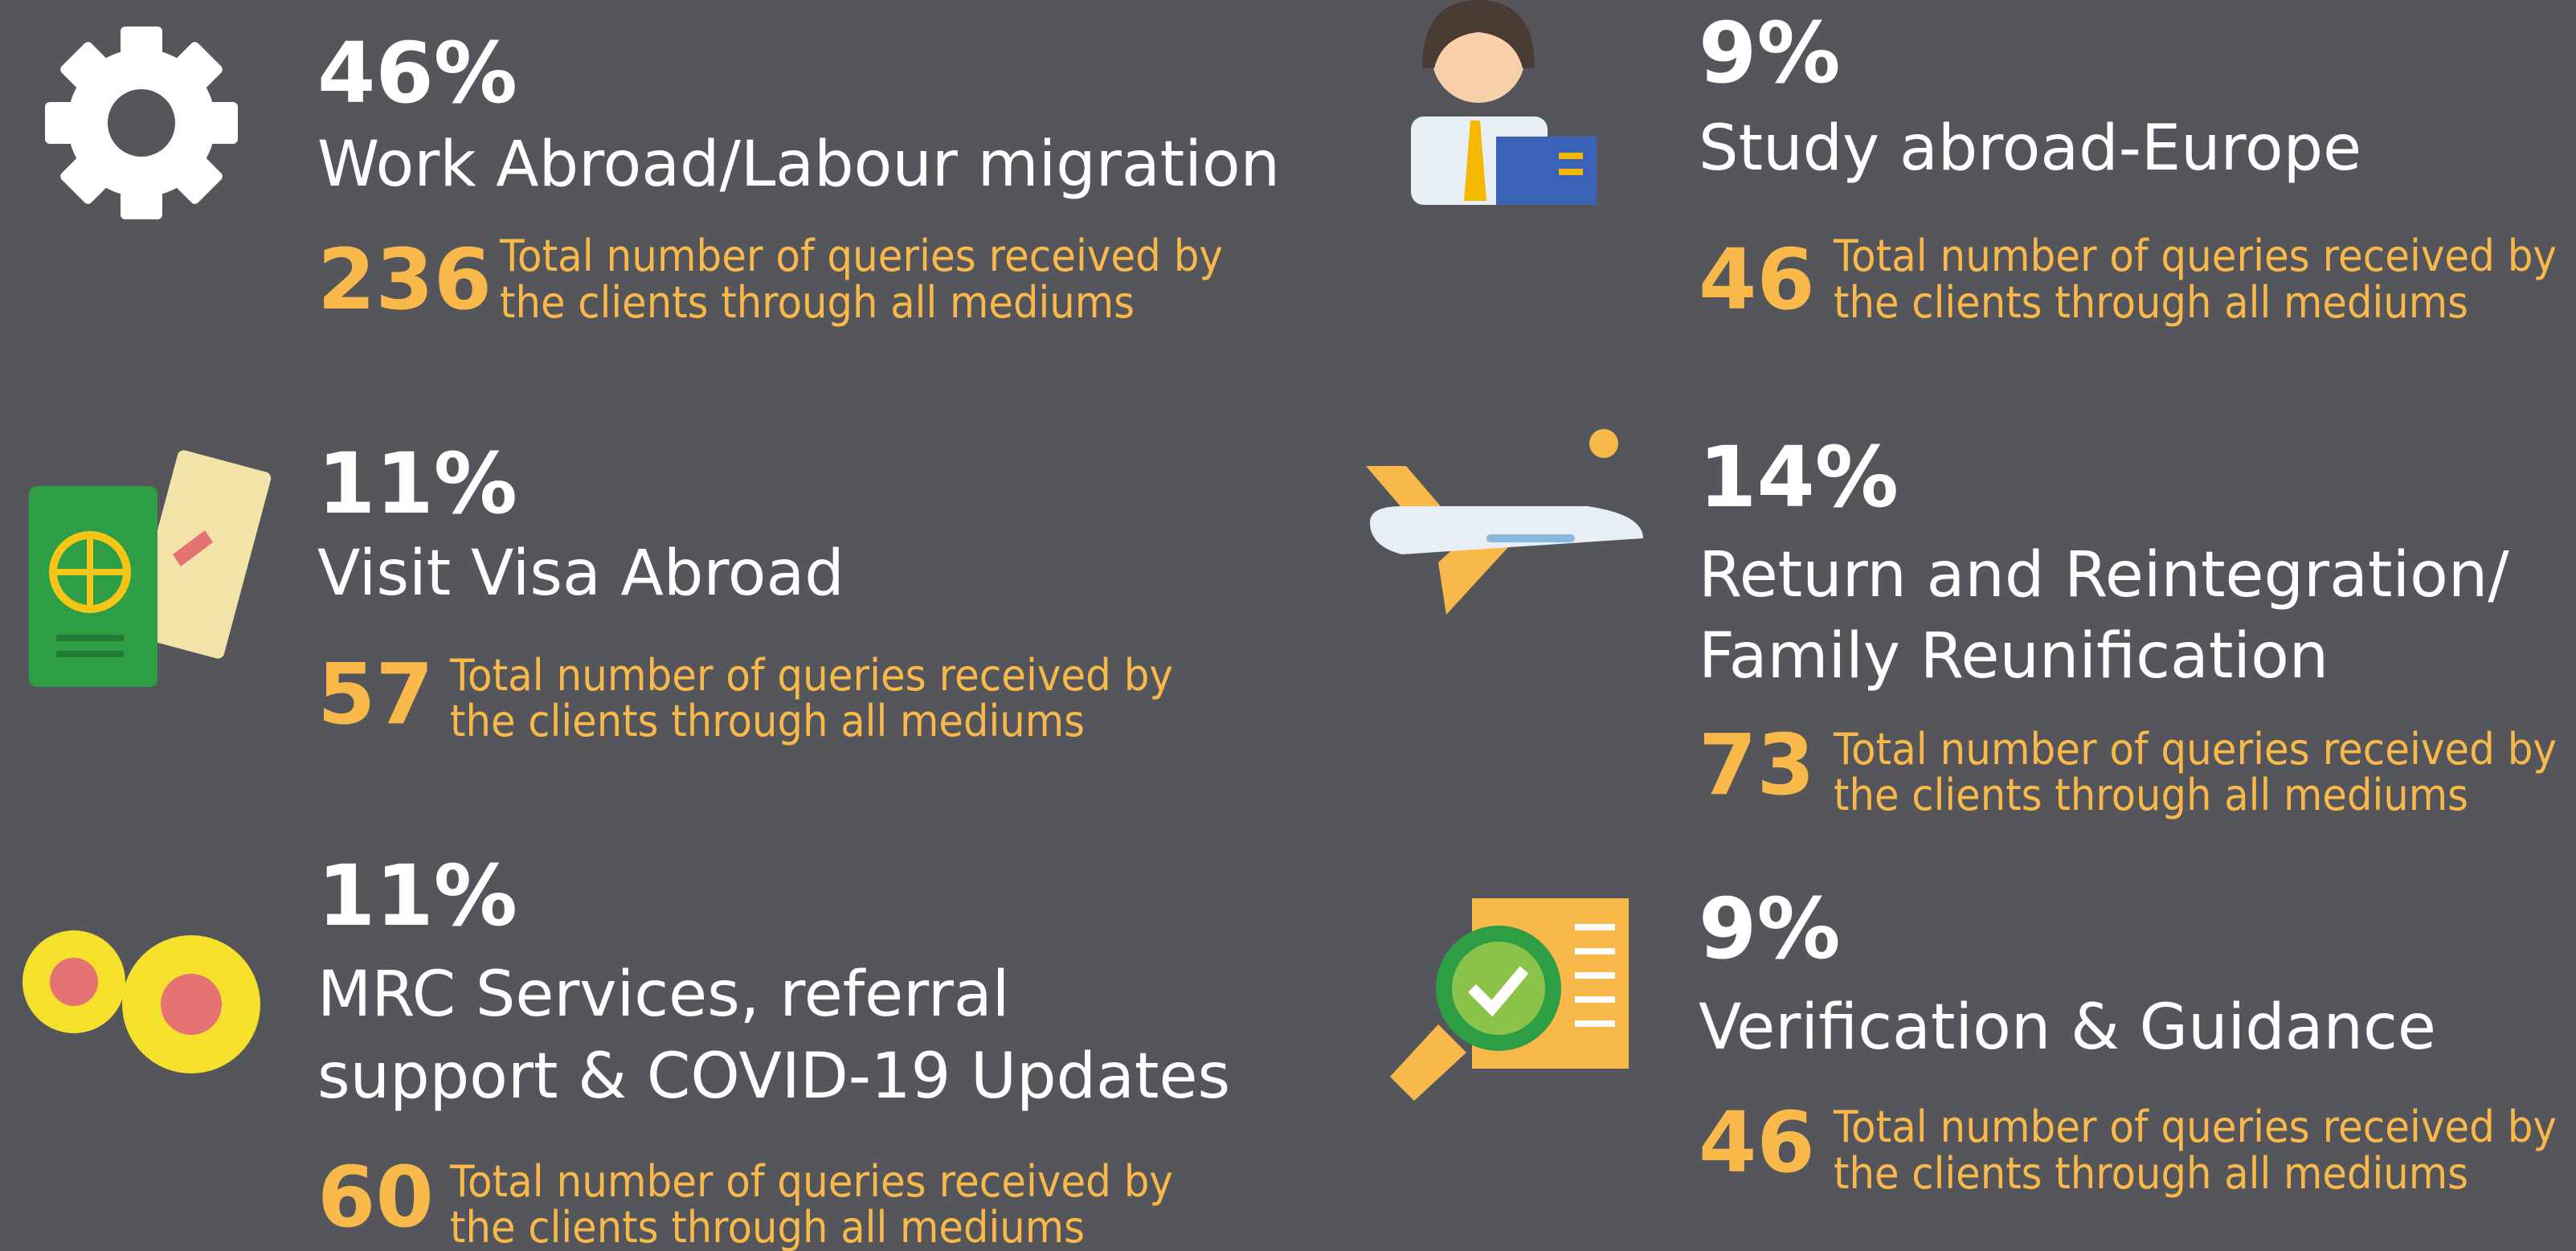  What do you see at coordinates (142, 123) in the screenshot?
I see `gear-icon` at bounding box center [142, 123].